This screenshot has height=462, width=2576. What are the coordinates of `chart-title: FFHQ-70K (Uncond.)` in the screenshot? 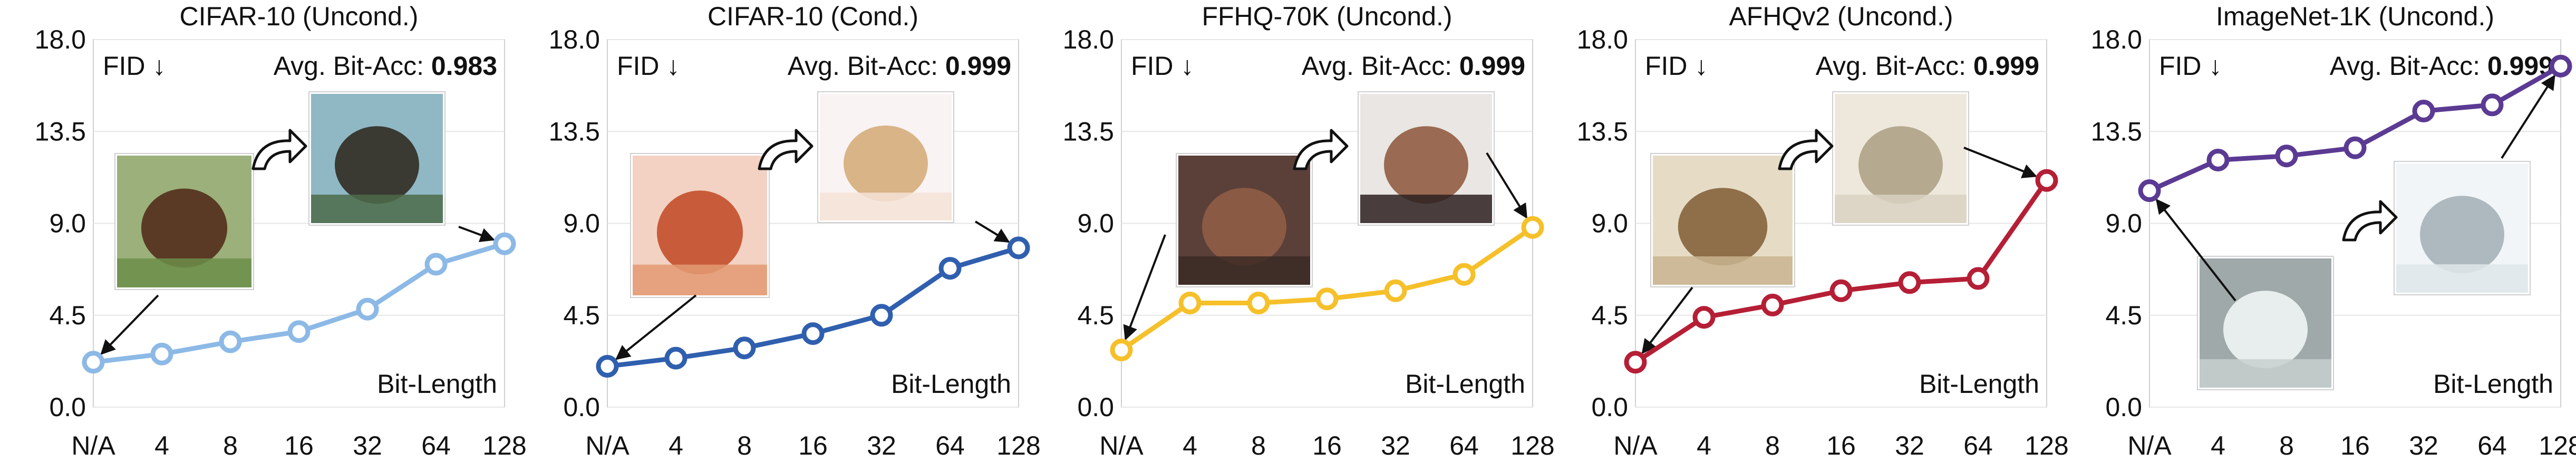 It's located at (1327, 16).